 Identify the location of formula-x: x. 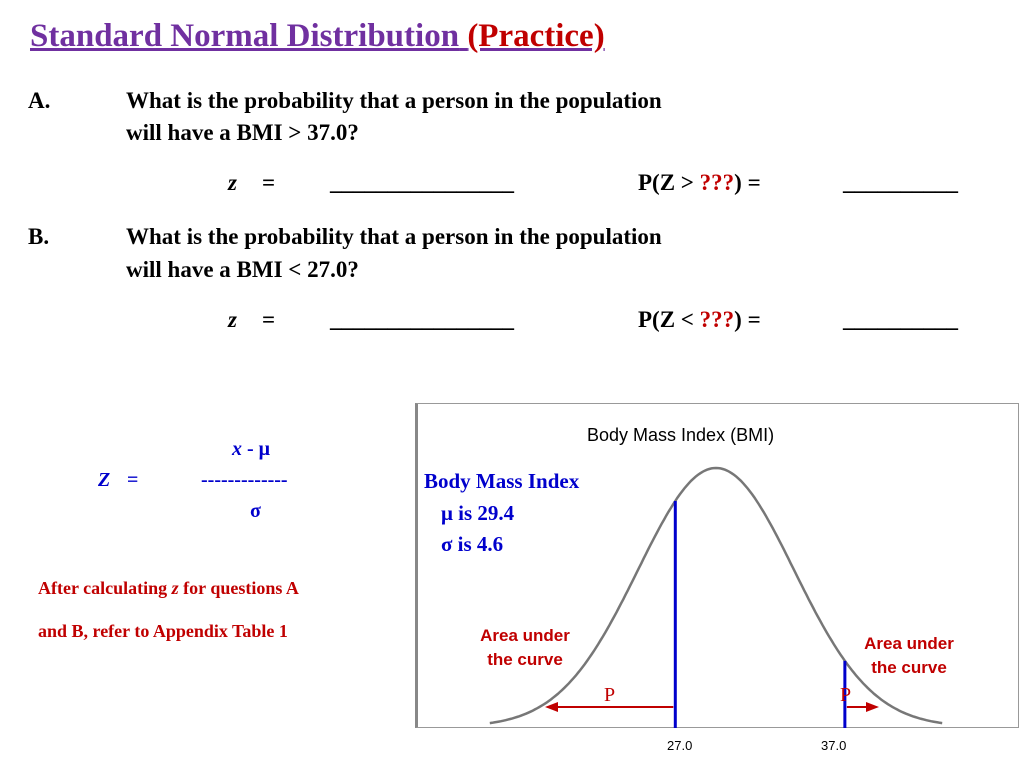
(237, 449).